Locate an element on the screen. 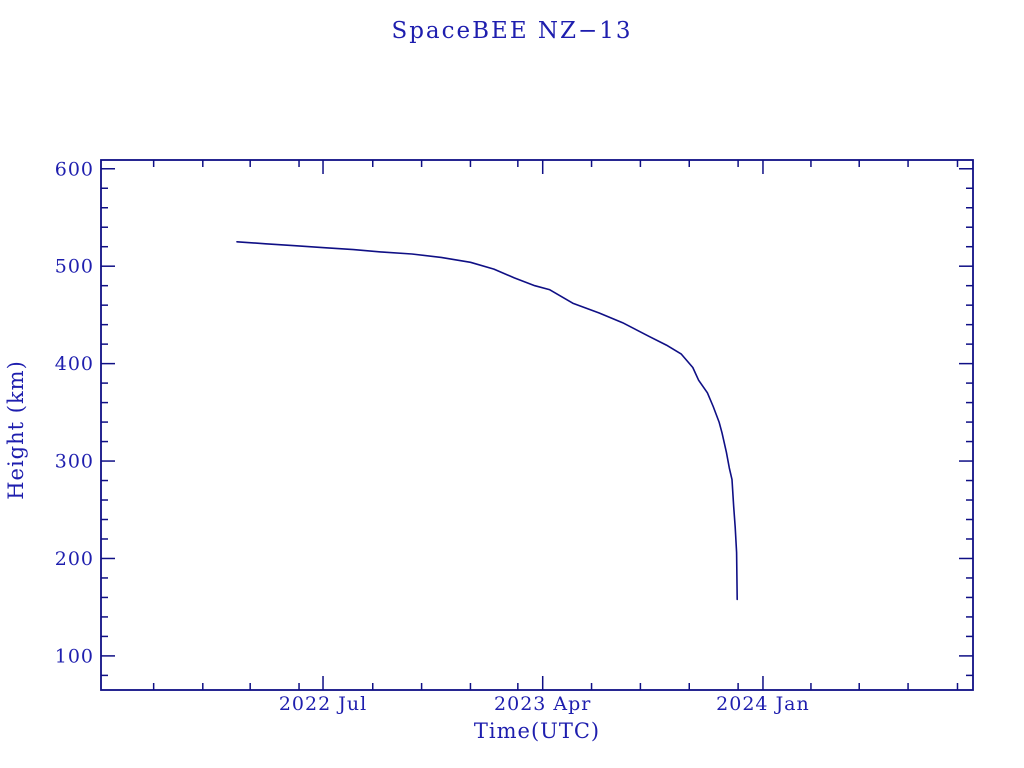 This screenshot has width=1024, height=768. y-tick-label: 100 is located at coordinates (74, 656).